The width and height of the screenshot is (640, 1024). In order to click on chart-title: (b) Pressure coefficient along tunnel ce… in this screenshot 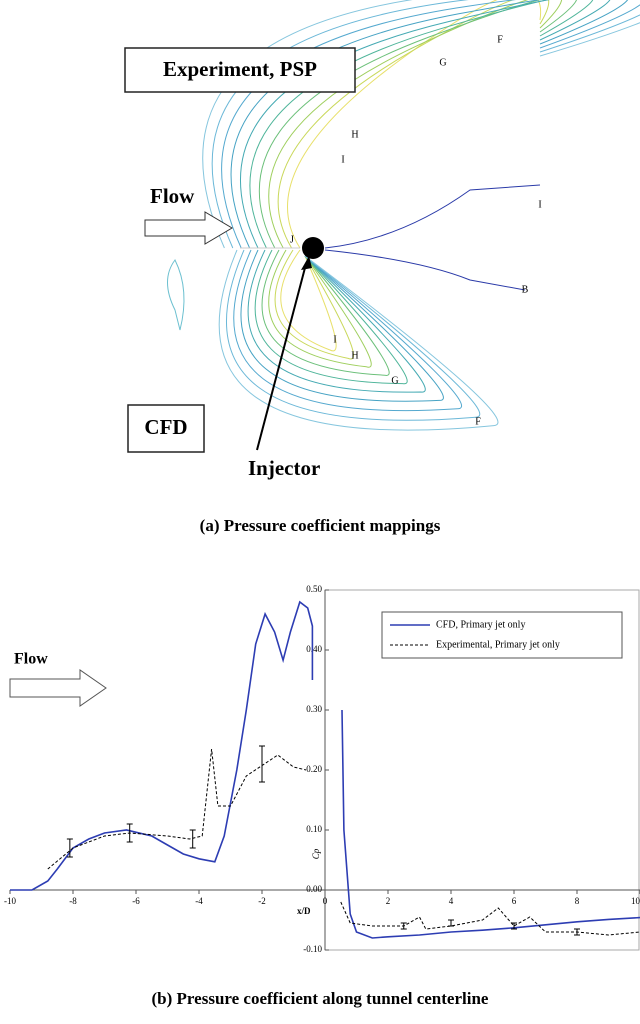, I will do `click(320, 998)`.